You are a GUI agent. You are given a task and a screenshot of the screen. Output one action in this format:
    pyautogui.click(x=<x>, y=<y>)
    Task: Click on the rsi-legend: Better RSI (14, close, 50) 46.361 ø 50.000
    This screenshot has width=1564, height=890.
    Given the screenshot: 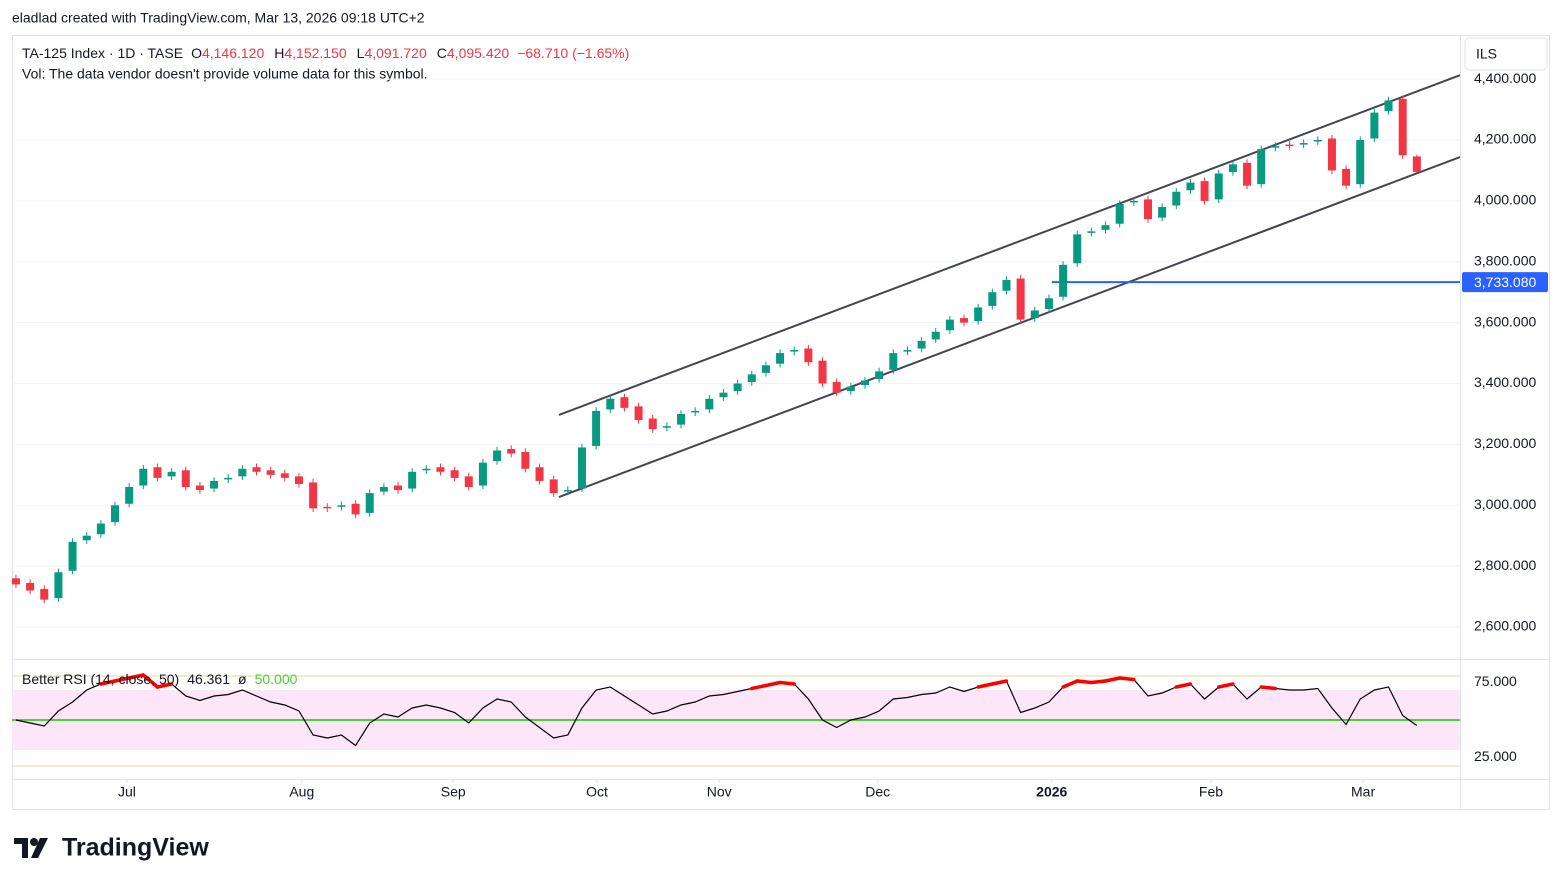 What is the action you would take?
    pyautogui.click(x=160, y=679)
    